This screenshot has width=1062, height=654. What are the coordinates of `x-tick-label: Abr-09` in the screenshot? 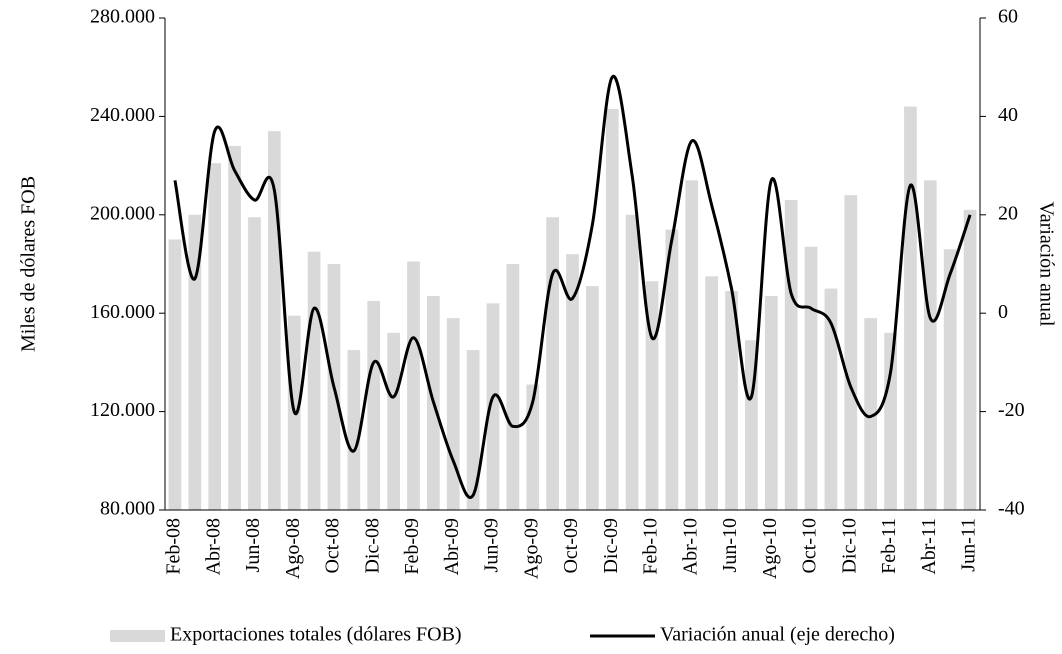 It's located at (452, 546).